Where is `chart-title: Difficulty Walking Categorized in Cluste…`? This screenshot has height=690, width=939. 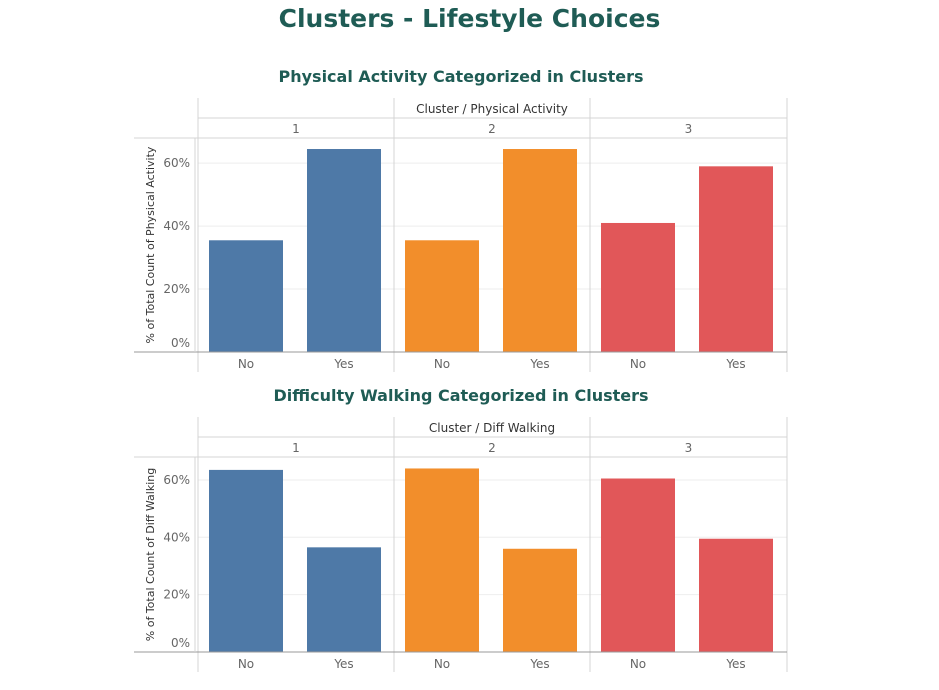 chart-title: Difficulty Walking Categorized in Cluste… is located at coordinates (460, 395).